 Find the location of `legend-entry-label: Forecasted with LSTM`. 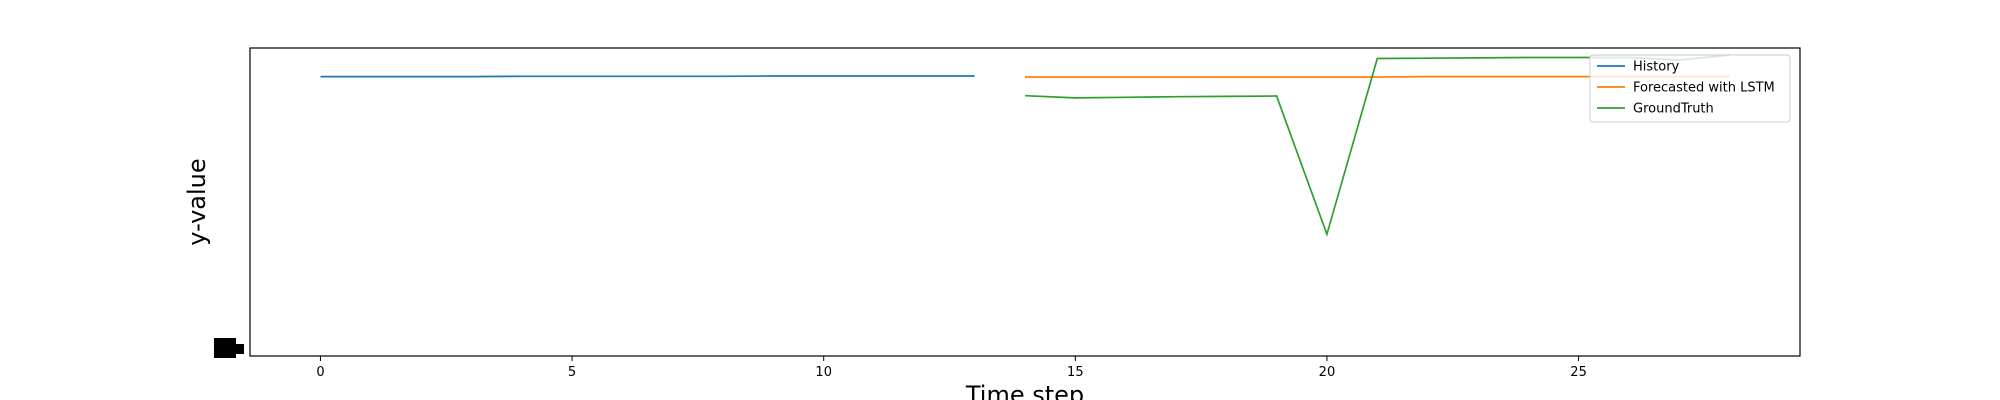

legend-entry-label: Forecasted with LSTM is located at coordinates (1704, 88).